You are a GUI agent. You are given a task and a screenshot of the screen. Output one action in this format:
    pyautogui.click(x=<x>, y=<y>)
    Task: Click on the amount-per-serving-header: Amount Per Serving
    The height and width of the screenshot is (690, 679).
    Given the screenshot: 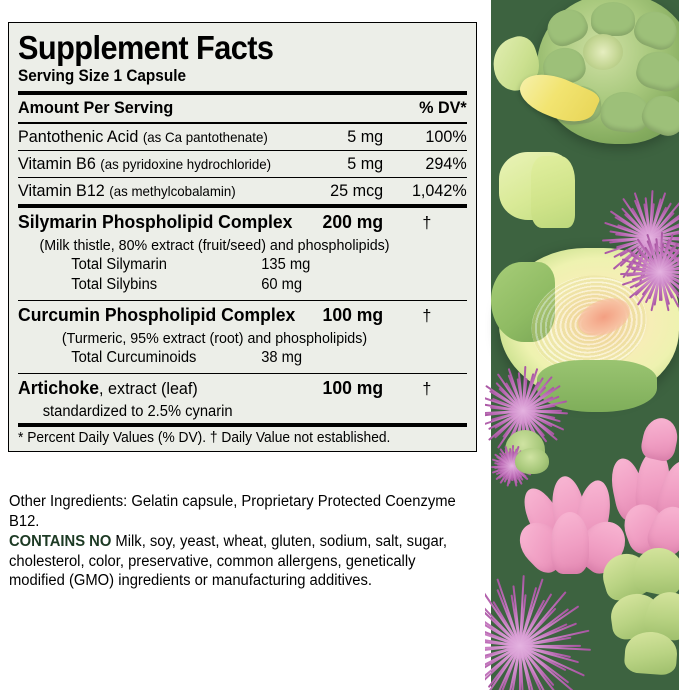 What is the action you would take?
    pyautogui.click(x=96, y=107)
    